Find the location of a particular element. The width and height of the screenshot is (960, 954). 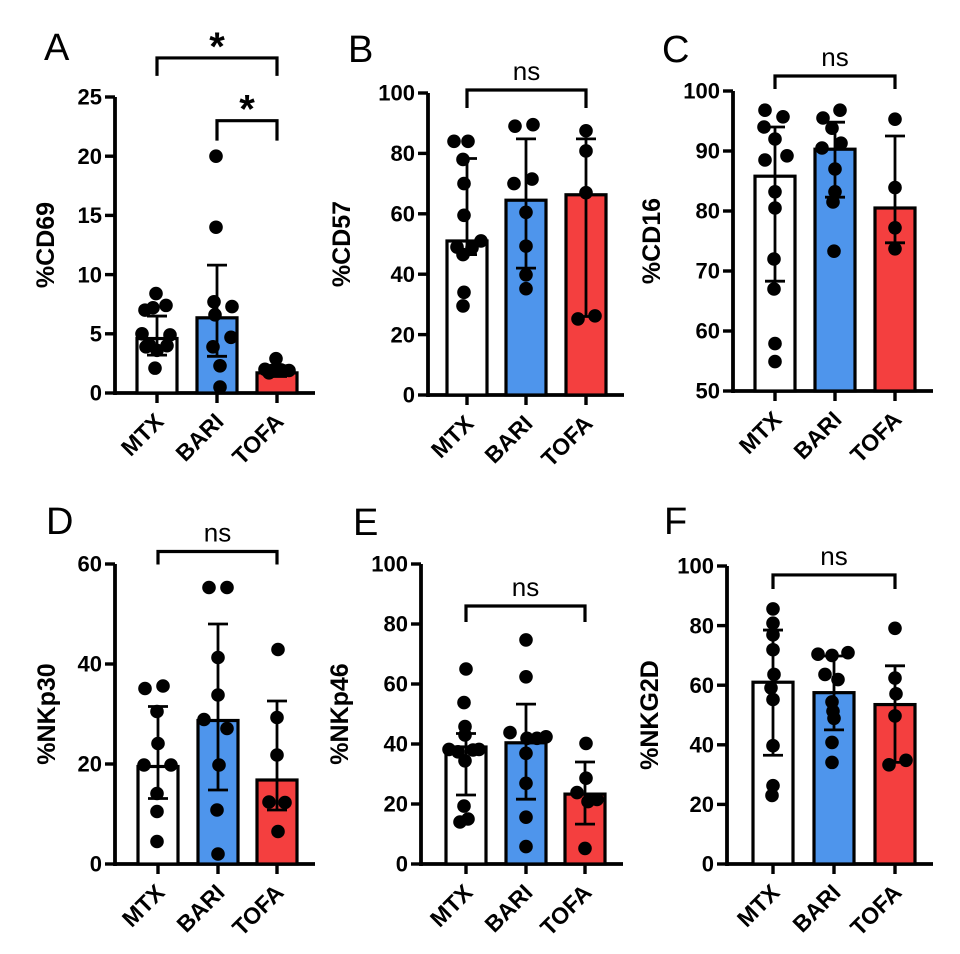

panel-letter: E is located at coordinates (365, 523).